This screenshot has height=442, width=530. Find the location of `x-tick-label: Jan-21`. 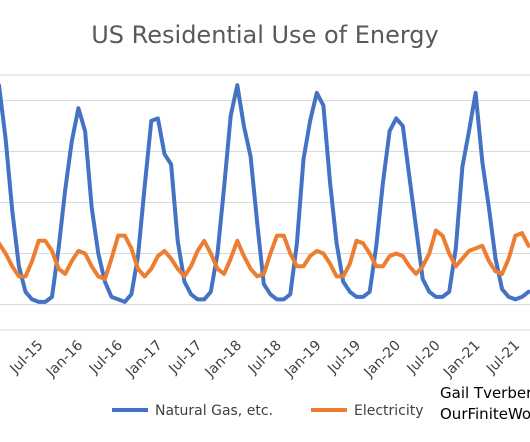

x-tick-label: Jan-21 is located at coordinates (461, 359).